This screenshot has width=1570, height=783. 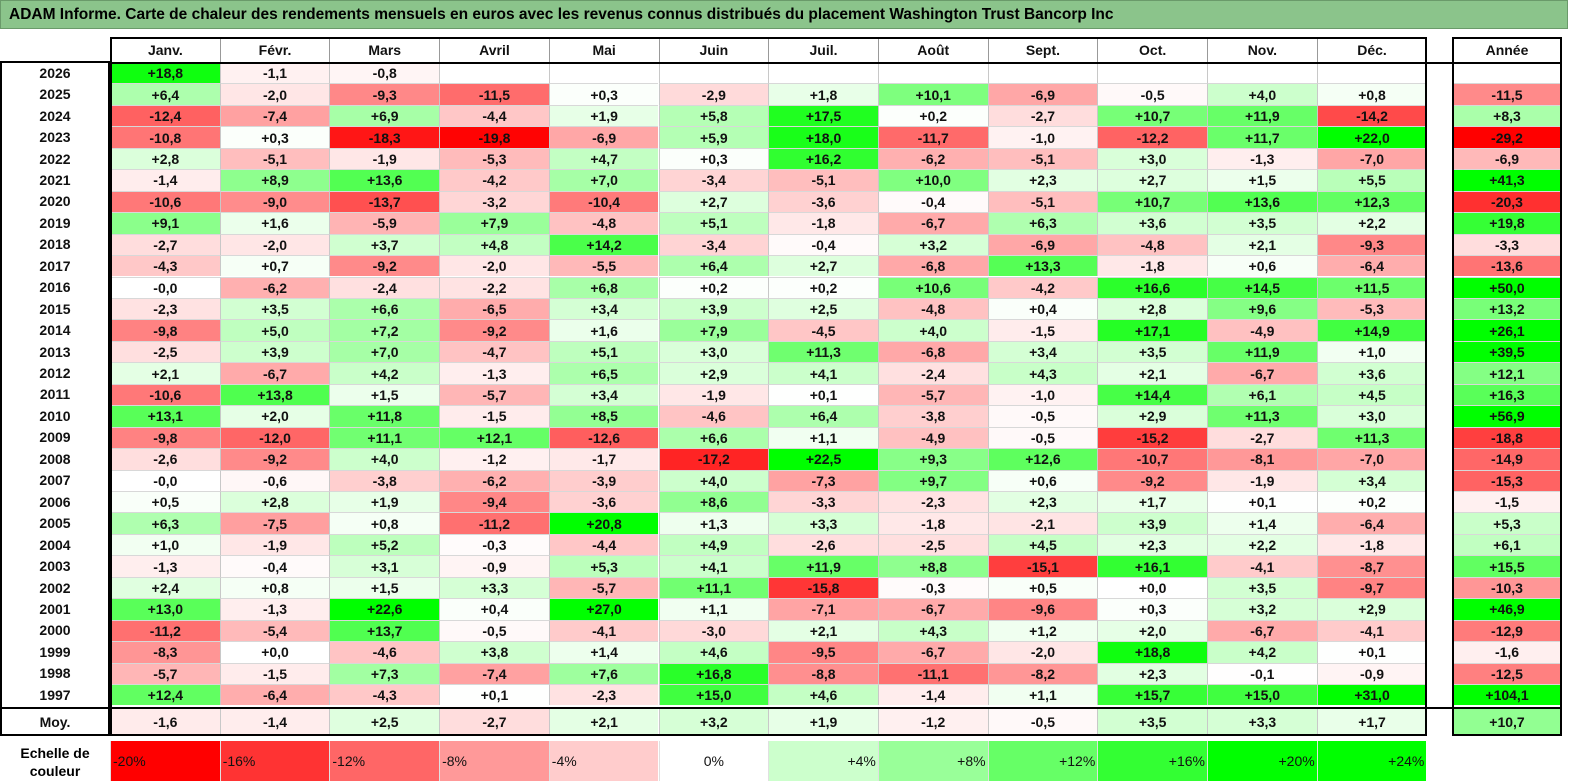 I want to click on year-total-cell: +104,1, so click(x=1507, y=695).